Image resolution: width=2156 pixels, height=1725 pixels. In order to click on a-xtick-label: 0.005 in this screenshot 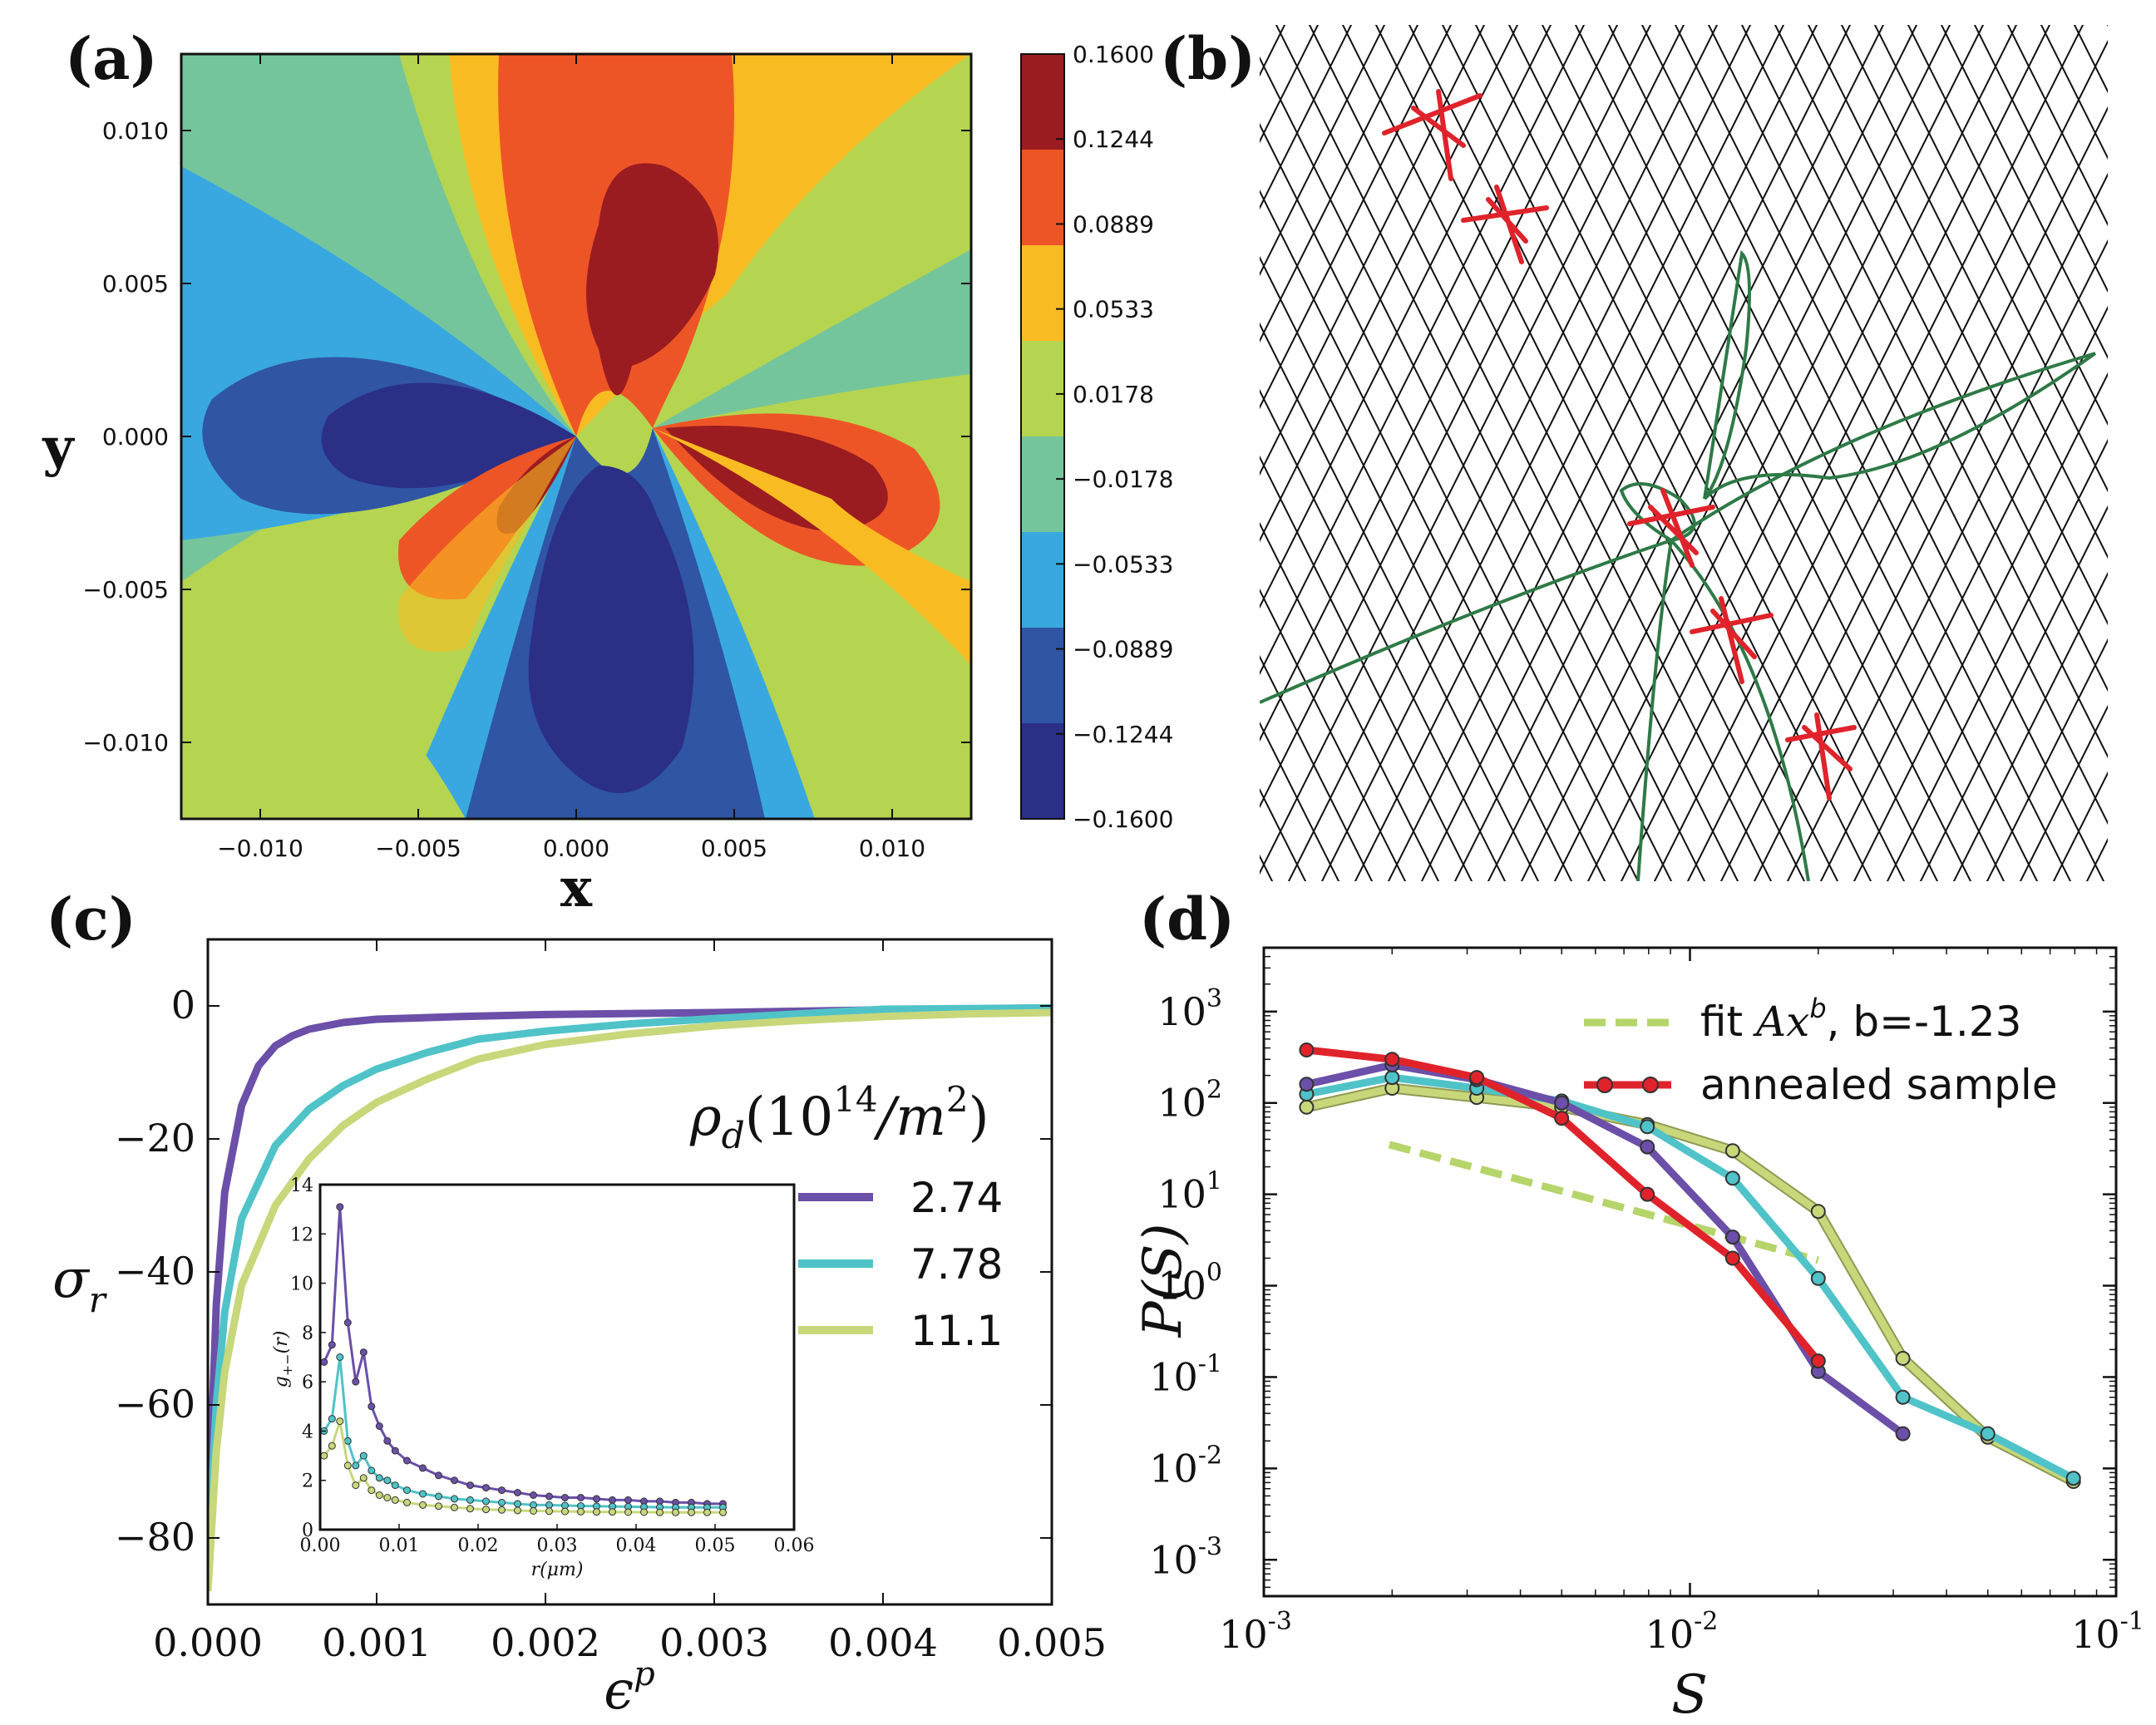, I will do `click(734, 848)`.